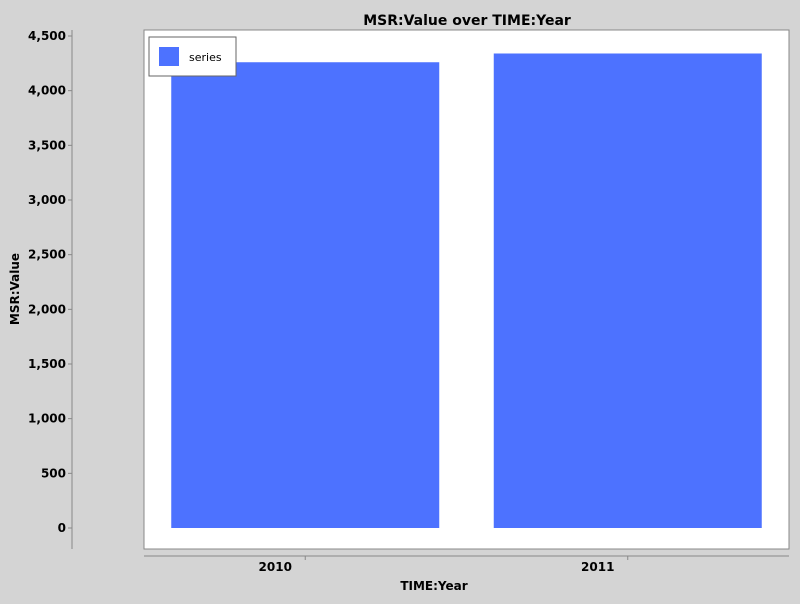 This screenshot has height=604, width=800. What do you see at coordinates (47, 255) in the screenshot?
I see `y-tick-label: 2,500` at bounding box center [47, 255].